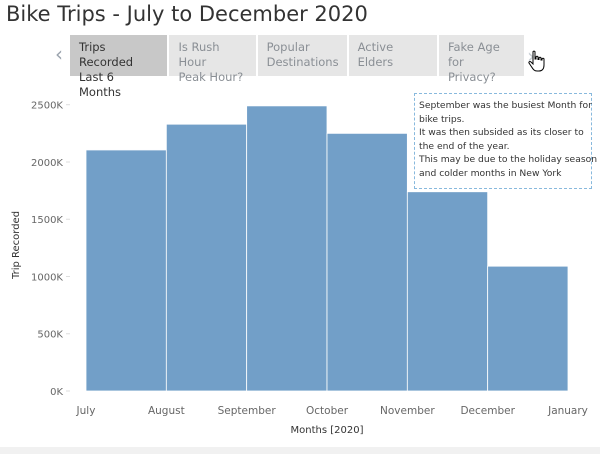 This screenshot has width=600, height=454. What do you see at coordinates (59, 54) in the screenshot?
I see `chevron-left-icon: ‹` at bounding box center [59, 54].